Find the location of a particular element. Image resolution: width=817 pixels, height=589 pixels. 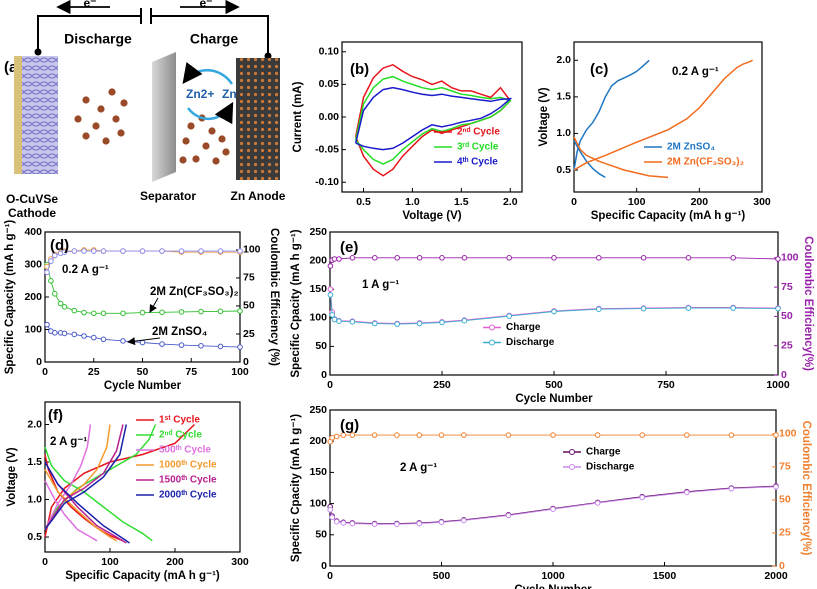

x-tick-label: 1.0 is located at coordinates (412, 202).